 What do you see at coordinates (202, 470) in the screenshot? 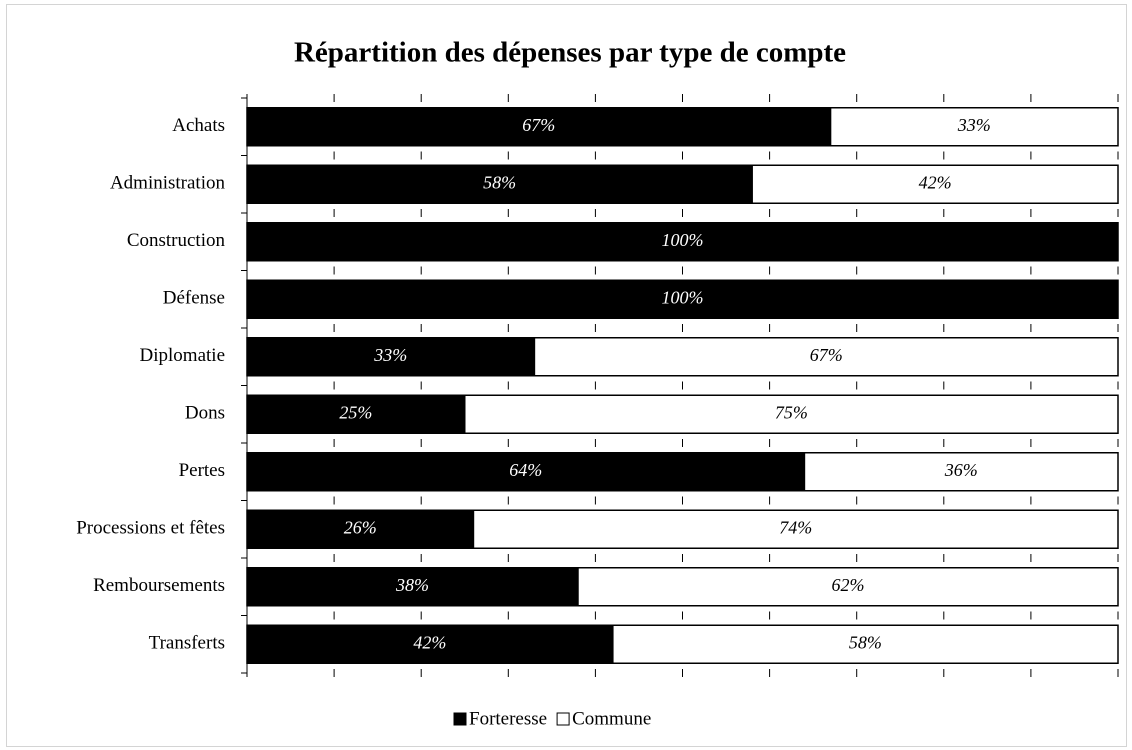
I see `category-label: Pertes` at bounding box center [202, 470].